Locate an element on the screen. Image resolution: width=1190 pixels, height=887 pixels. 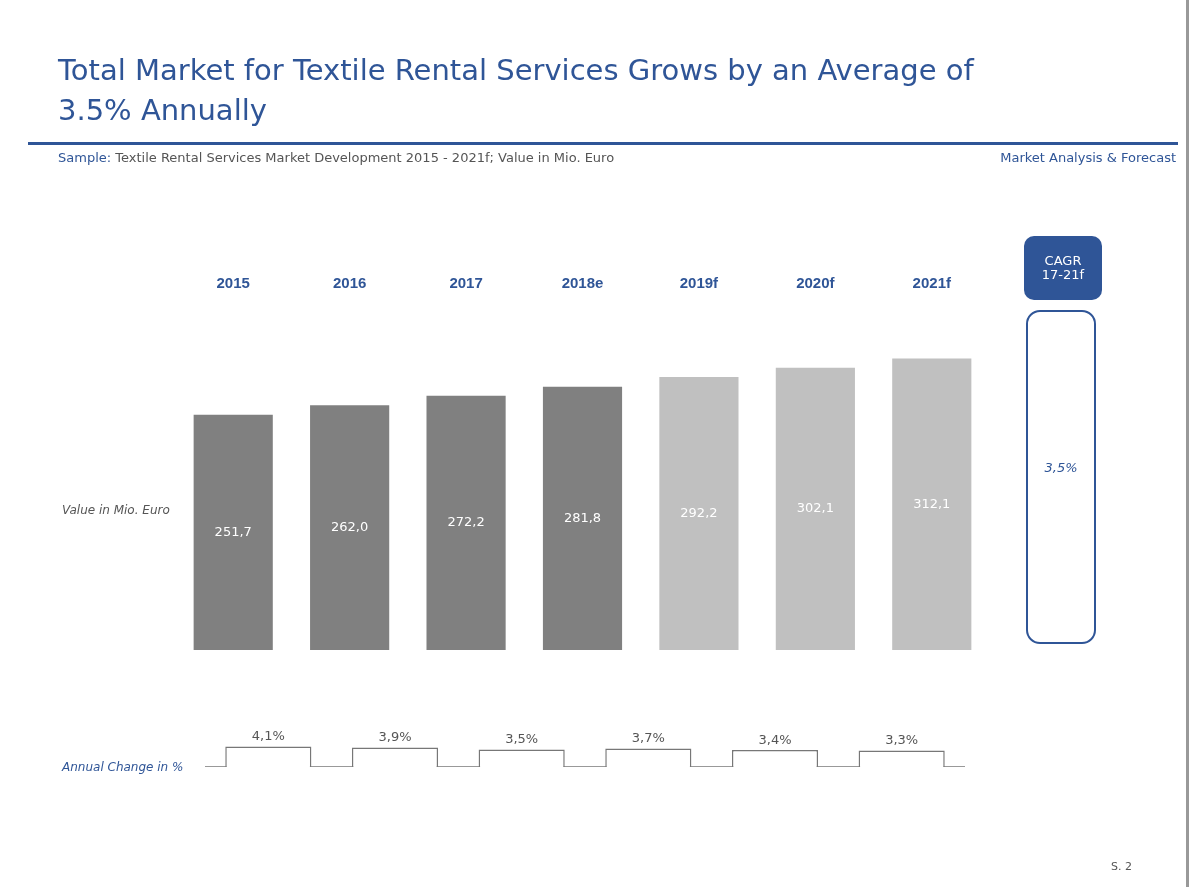
text: Market Analysis & Forecast is located at coordinates (1088, 157).